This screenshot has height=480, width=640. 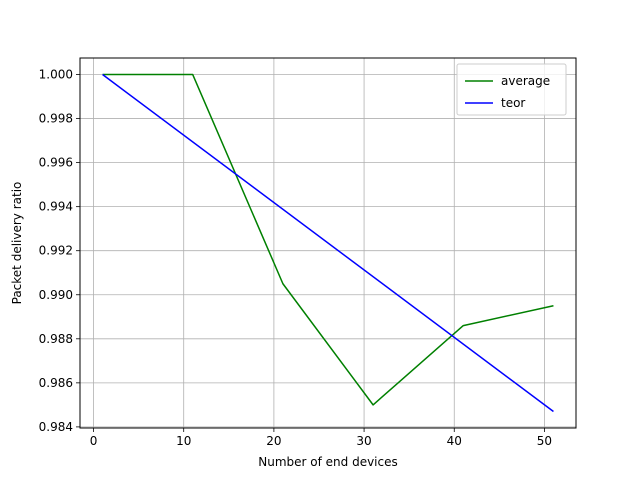 I want to click on y-tick-label: 0.984, so click(x=56, y=427).